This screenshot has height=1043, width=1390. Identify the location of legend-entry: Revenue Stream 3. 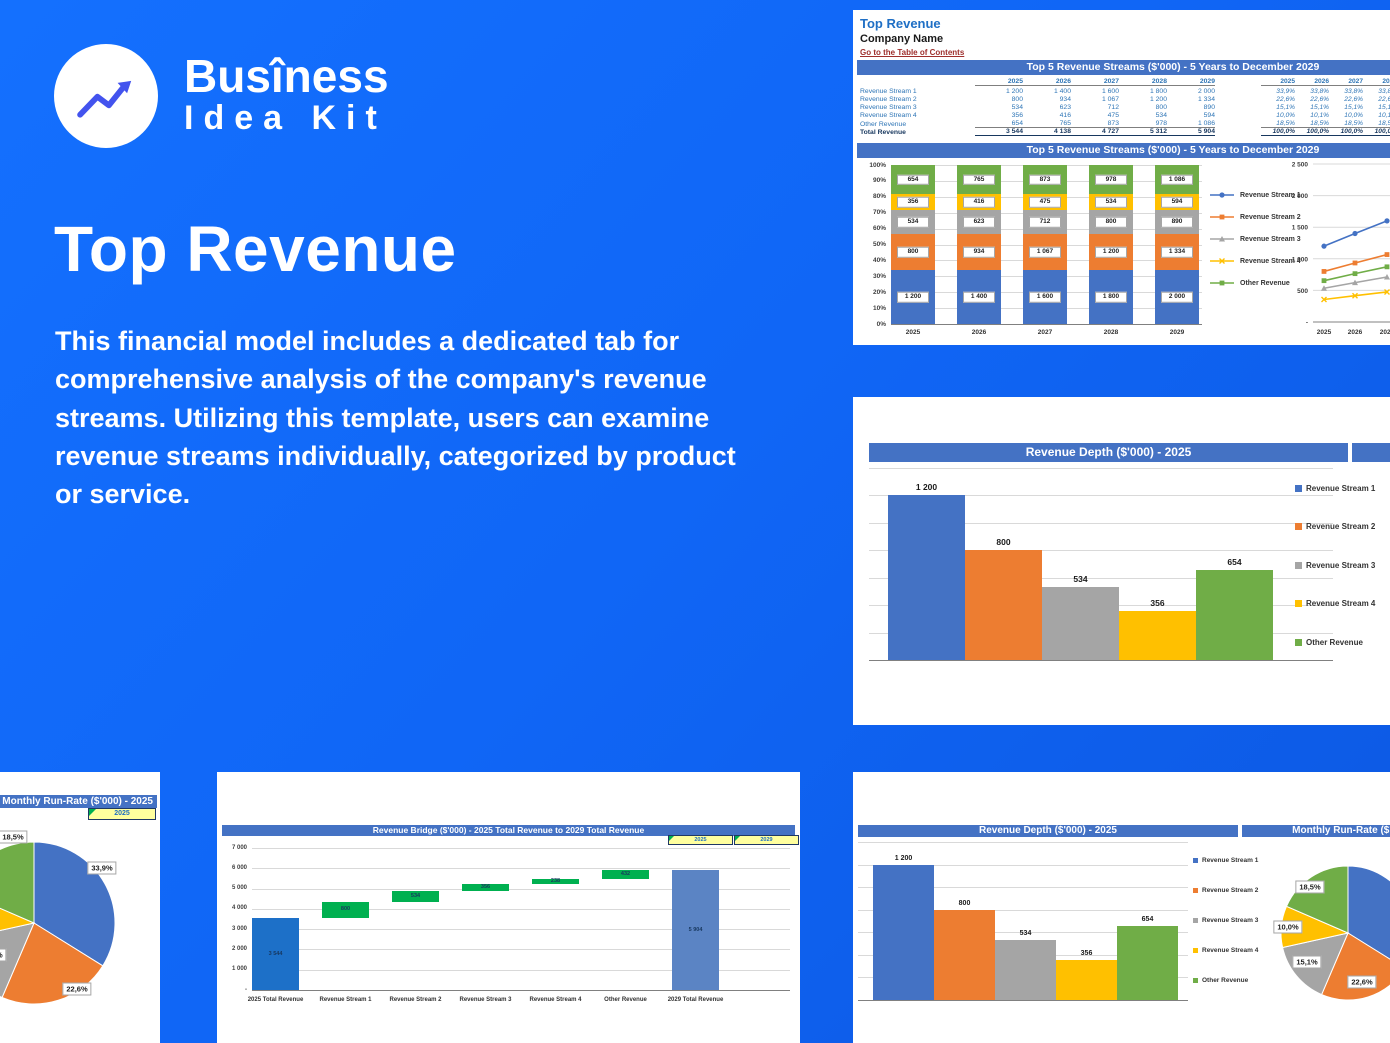
(1335, 565).